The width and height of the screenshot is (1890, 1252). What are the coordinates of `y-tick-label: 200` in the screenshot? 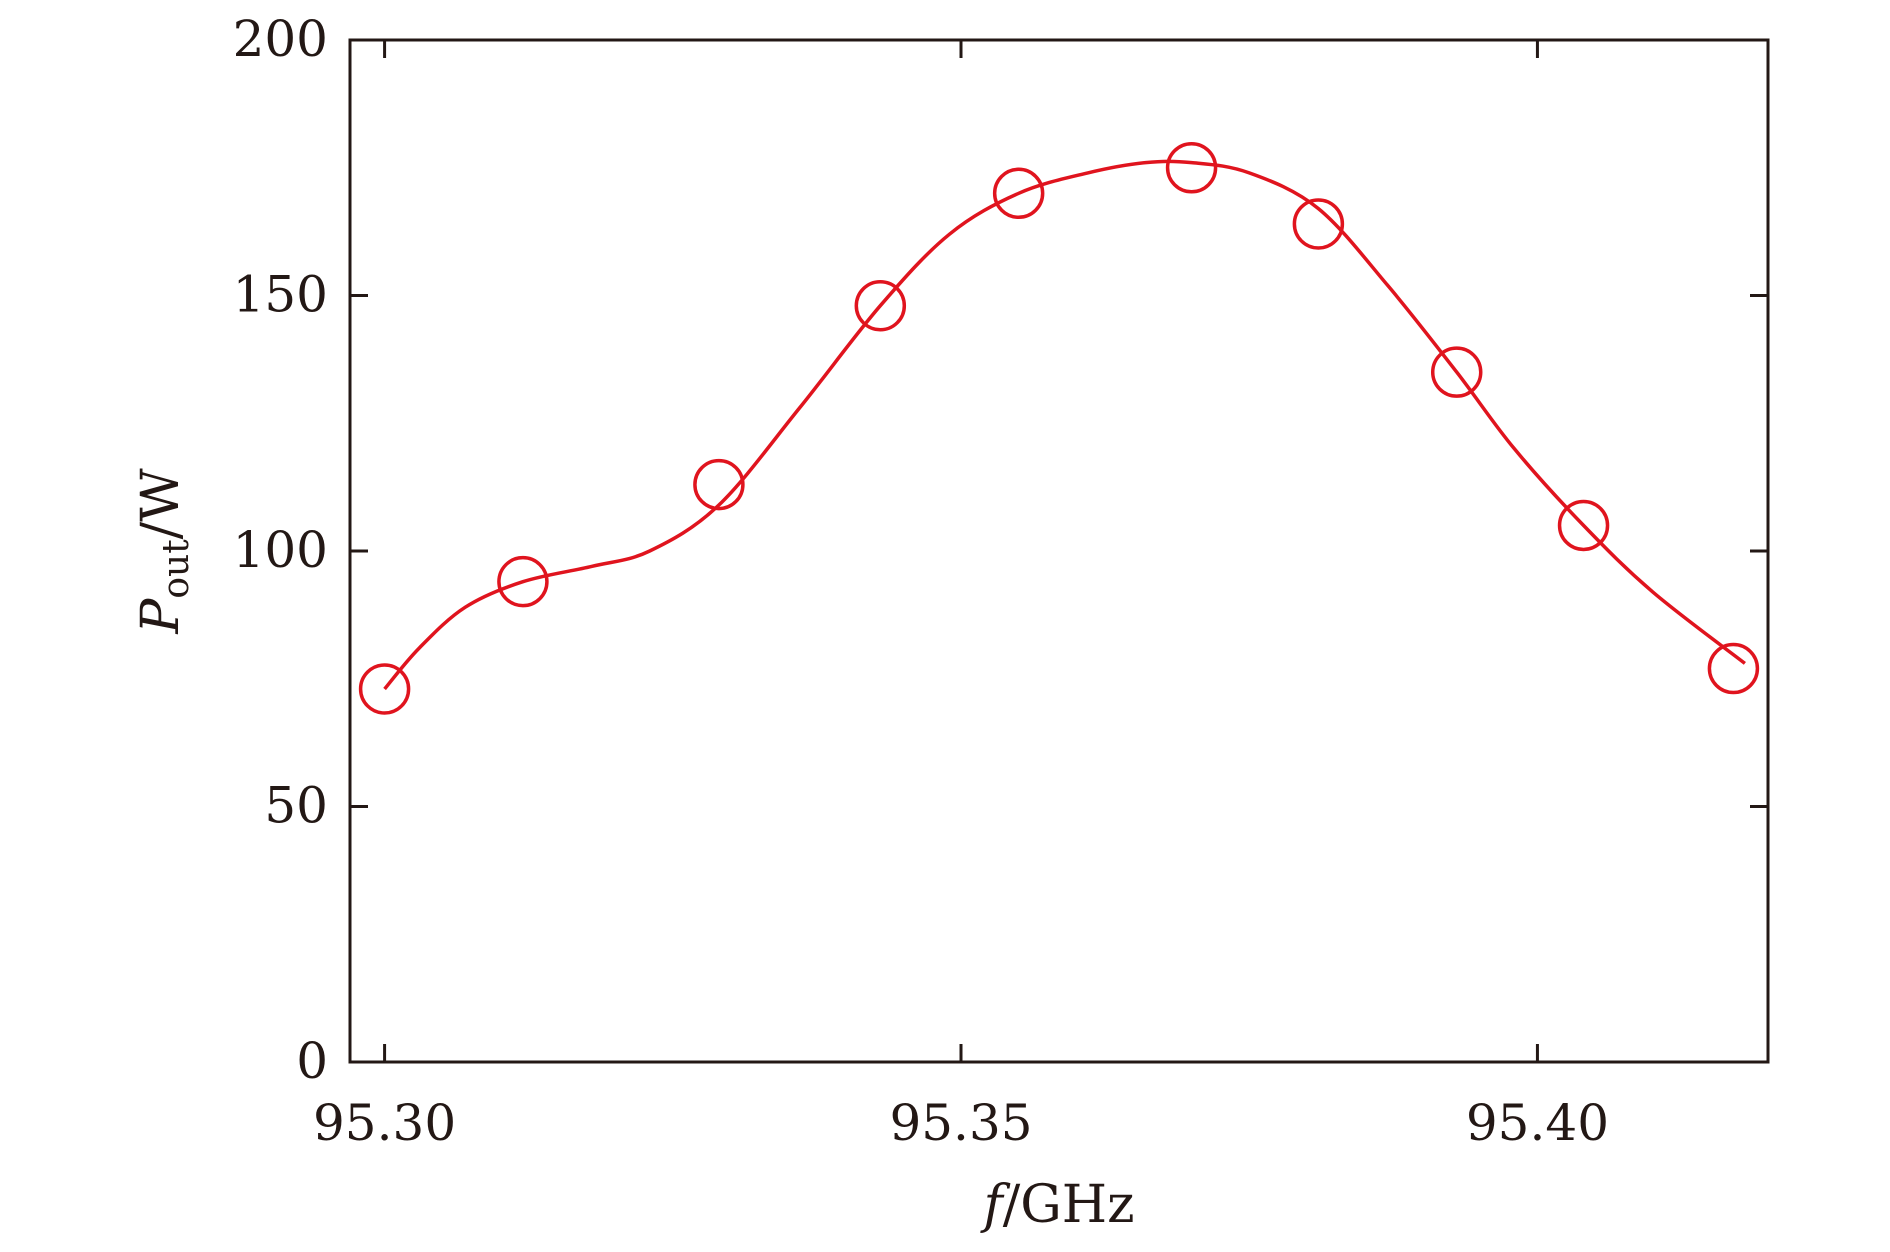 It's located at (280, 39).